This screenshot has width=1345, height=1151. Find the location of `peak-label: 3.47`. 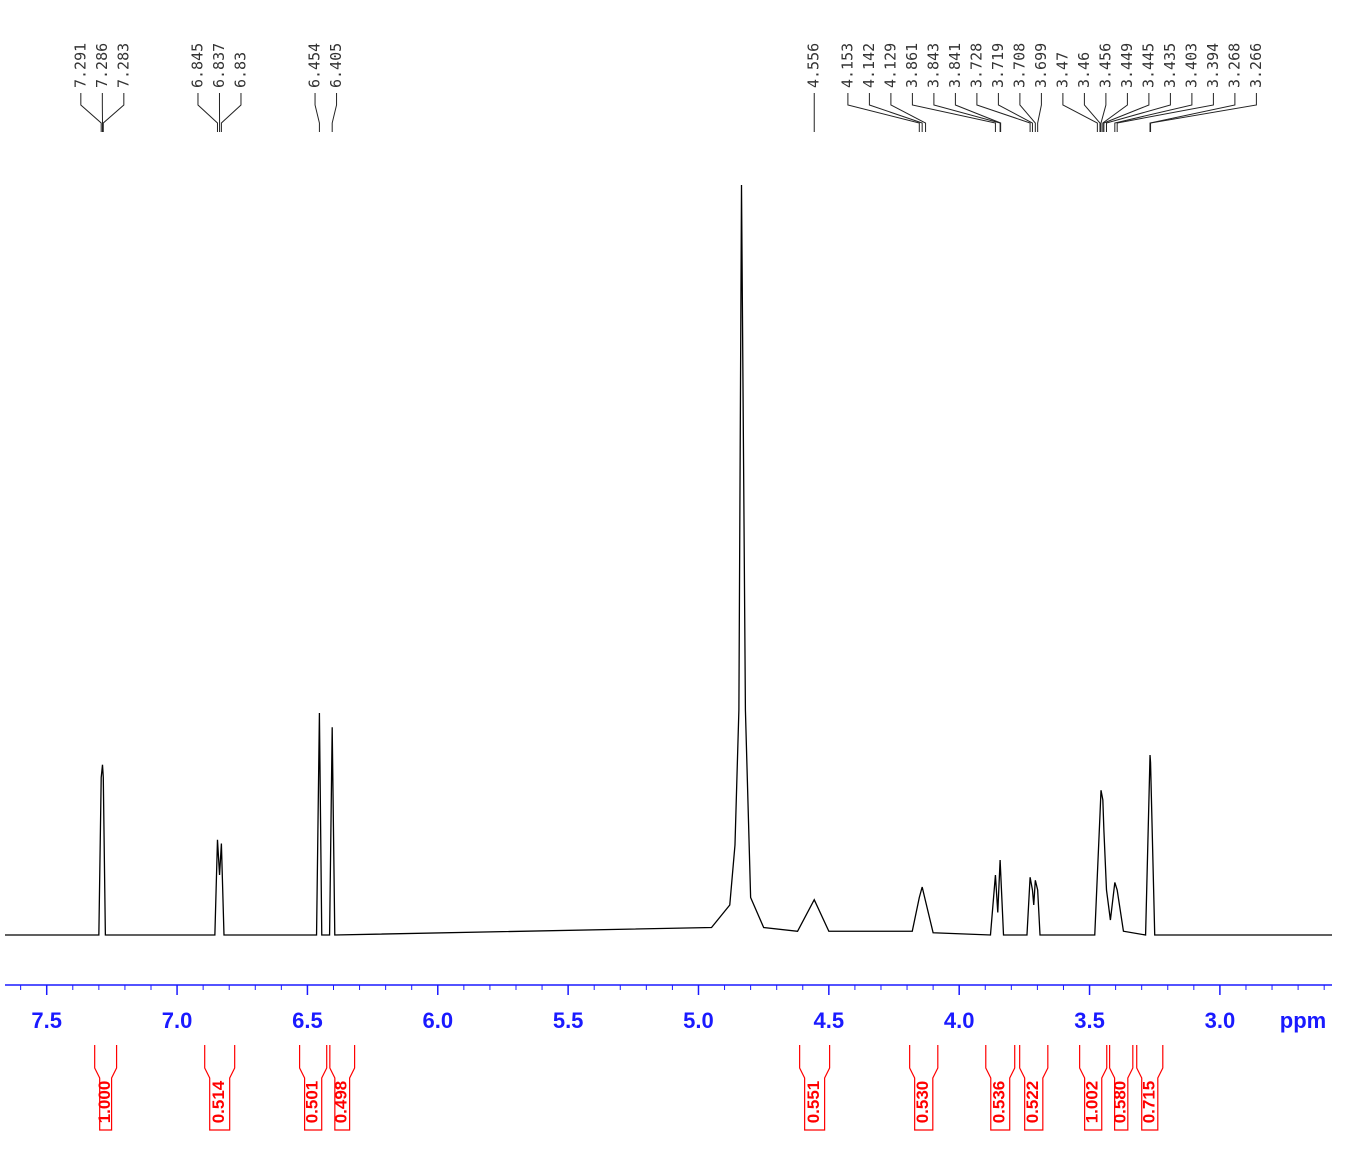

peak-label: 3.47 is located at coordinates (1062, 70).